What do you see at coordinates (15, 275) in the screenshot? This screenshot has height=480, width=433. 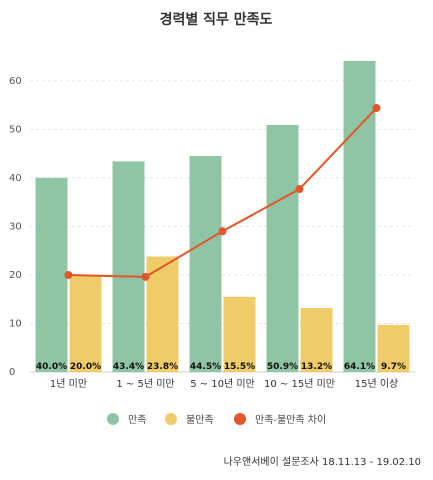 I see `y-tick-label: 20` at bounding box center [15, 275].